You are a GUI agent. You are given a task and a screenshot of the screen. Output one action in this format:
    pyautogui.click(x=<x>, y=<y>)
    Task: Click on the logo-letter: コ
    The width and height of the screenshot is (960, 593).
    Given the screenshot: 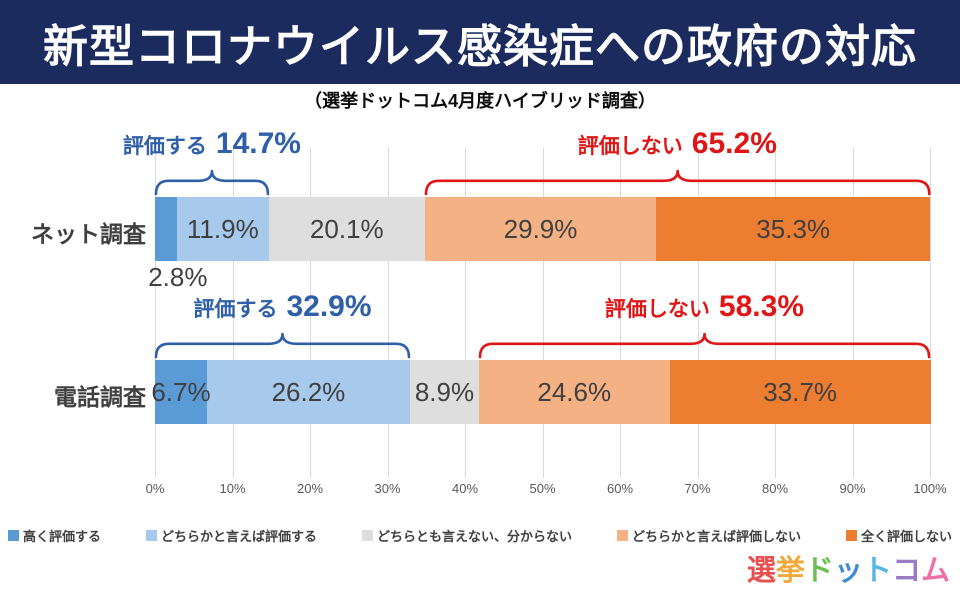 What is the action you would take?
    pyautogui.click(x=906, y=571)
    